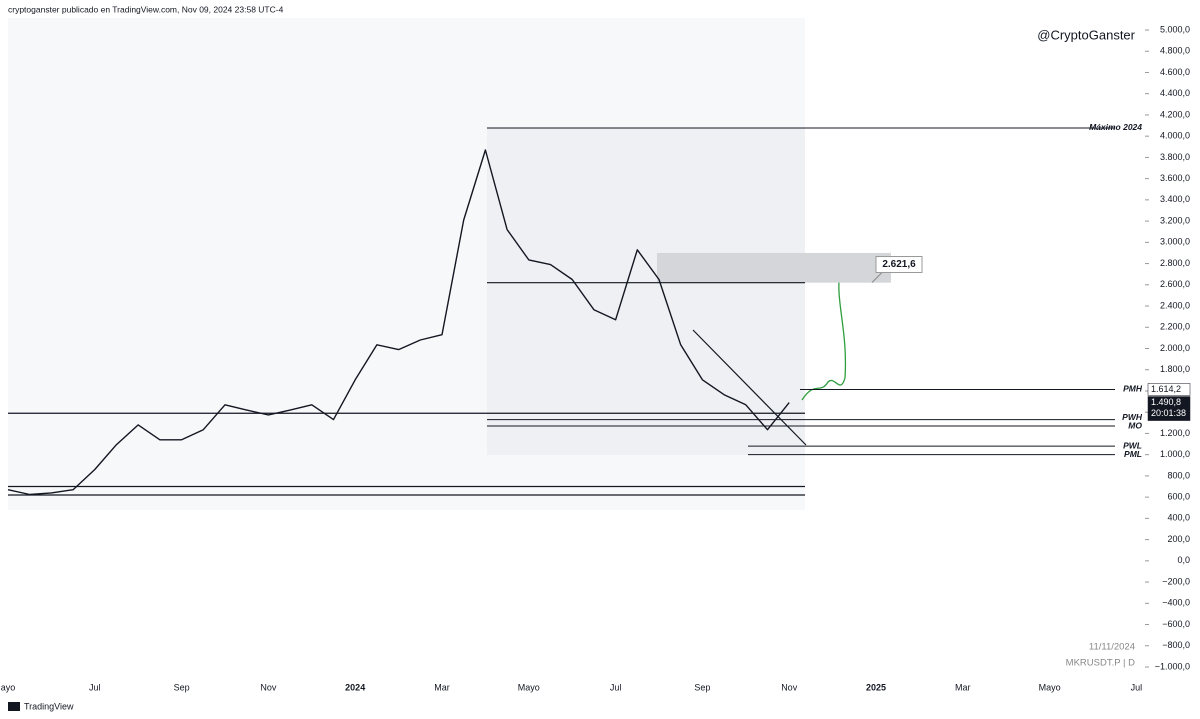 The height and width of the screenshot is (719, 1200). I want to click on y-tick-label: 4.200,0, so click(1175, 114).